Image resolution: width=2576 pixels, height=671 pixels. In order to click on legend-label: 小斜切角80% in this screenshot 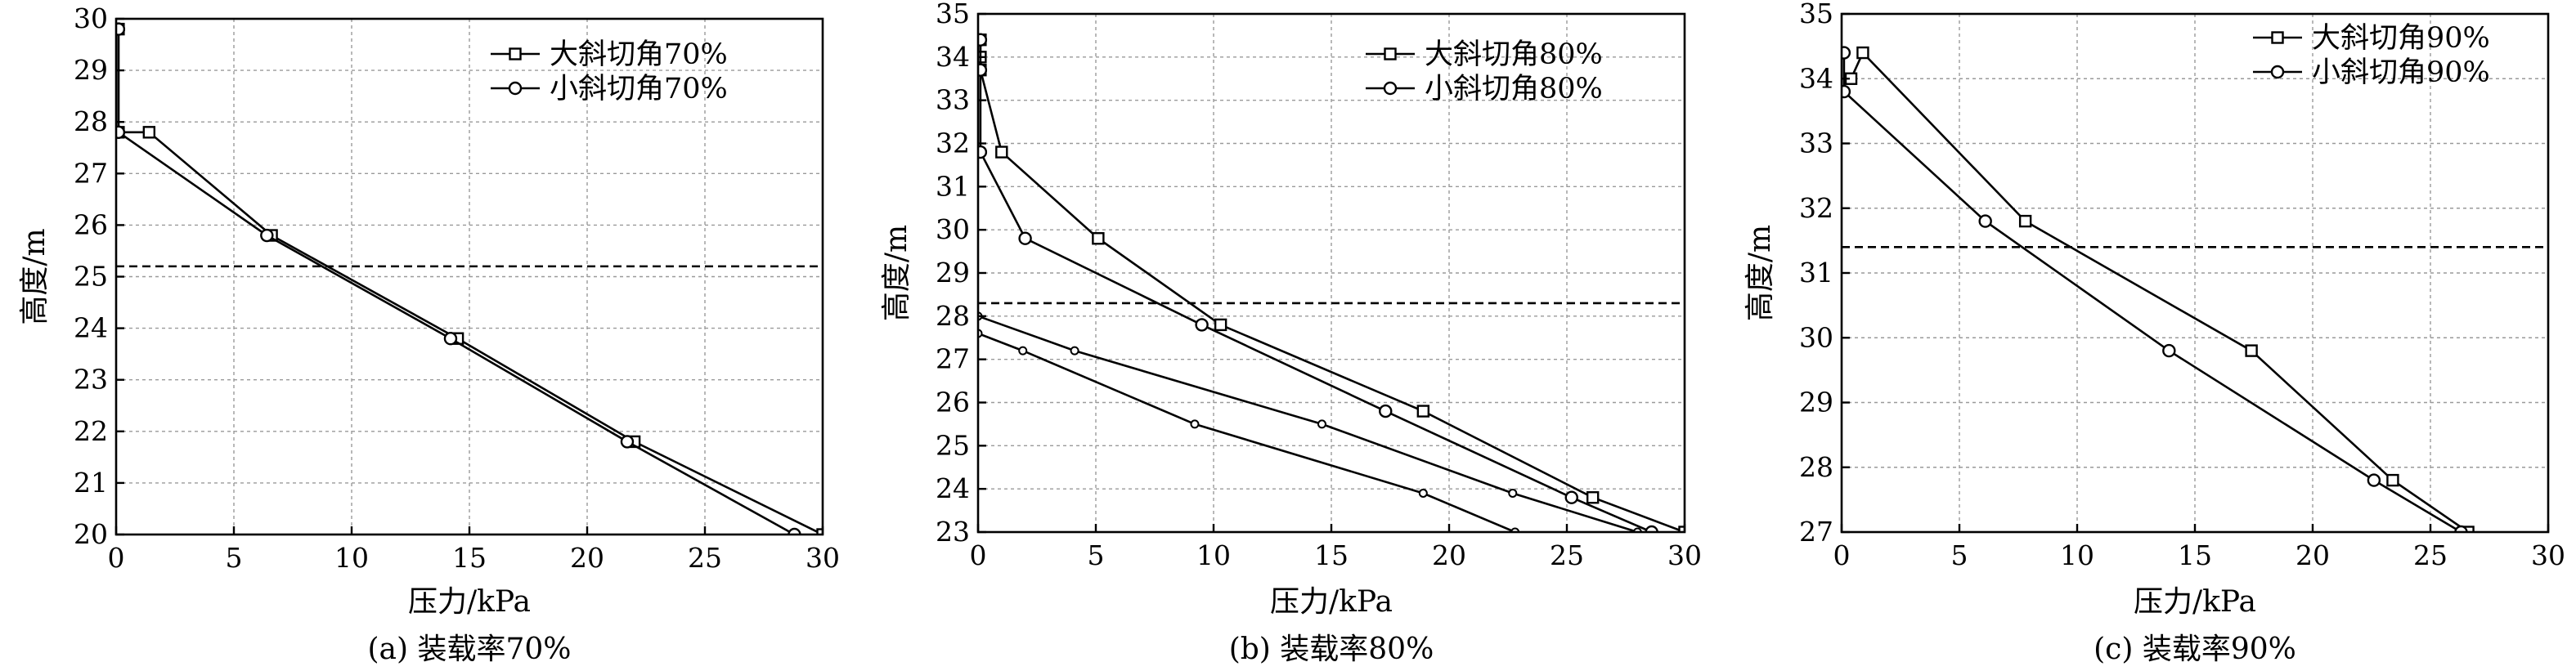, I will do `click(1514, 89)`.